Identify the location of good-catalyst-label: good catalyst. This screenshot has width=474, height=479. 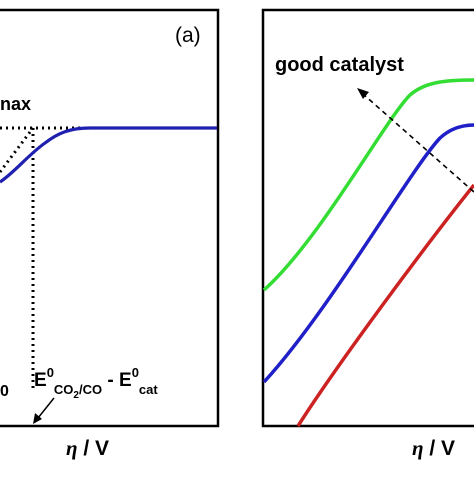
(339, 65).